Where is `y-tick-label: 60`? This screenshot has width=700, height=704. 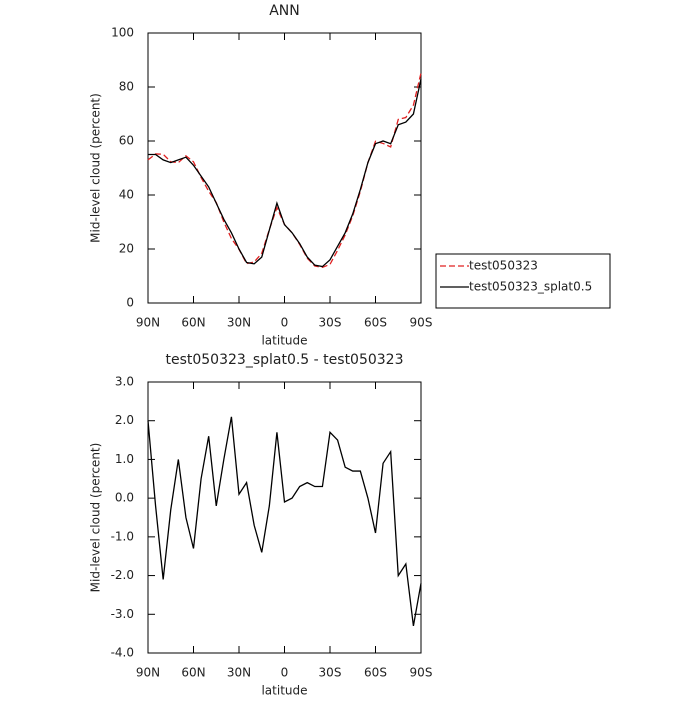 y-tick-label: 60 is located at coordinates (126, 141).